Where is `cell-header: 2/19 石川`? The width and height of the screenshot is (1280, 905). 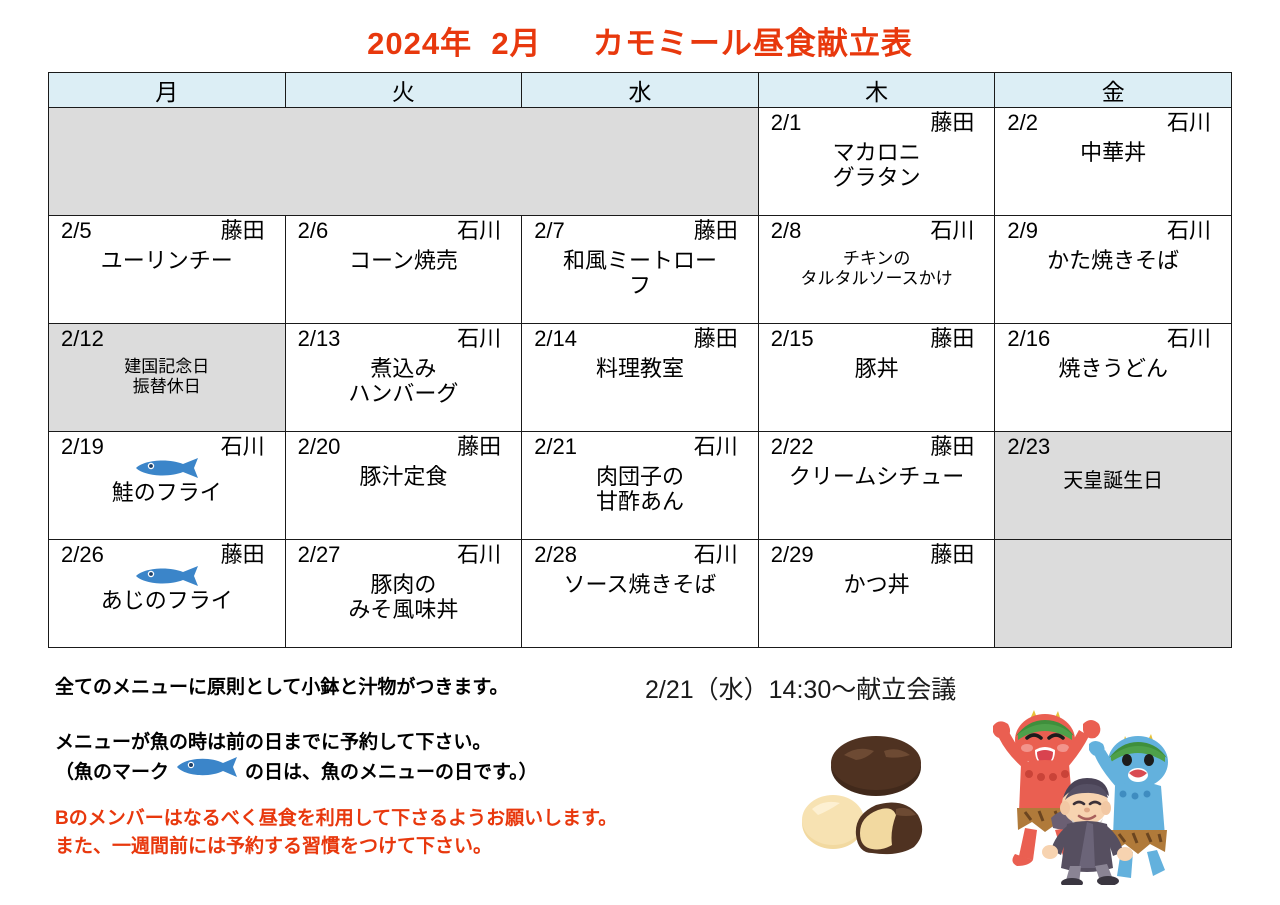
cell-header: 2/19 石川 is located at coordinates (167, 445).